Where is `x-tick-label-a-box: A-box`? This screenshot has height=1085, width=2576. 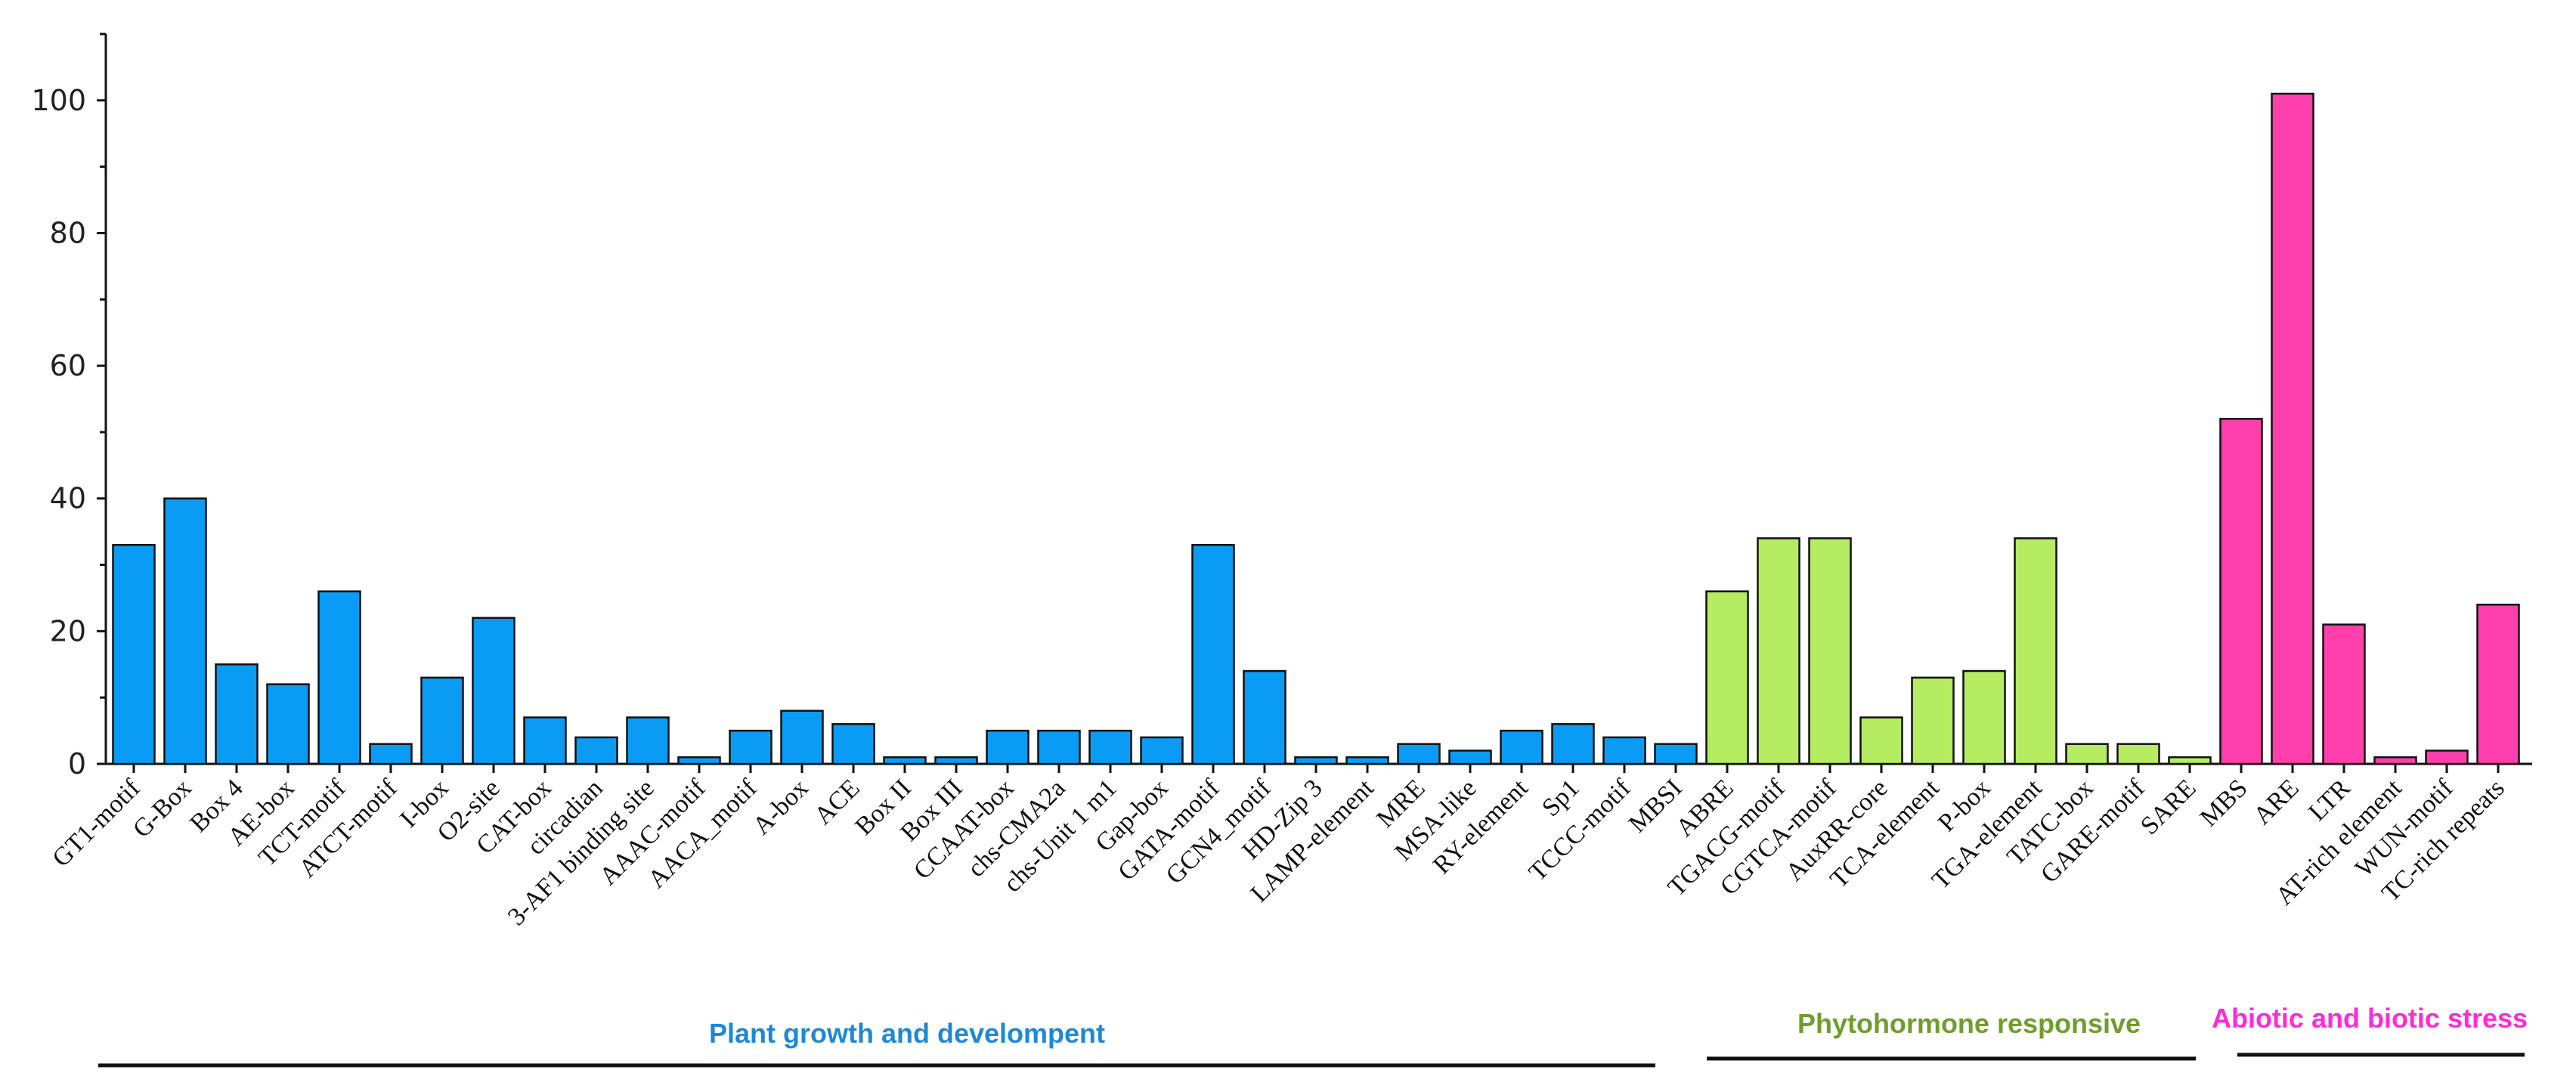 x-tick-label-a-box: A-box is located at coordinates (781, 807).